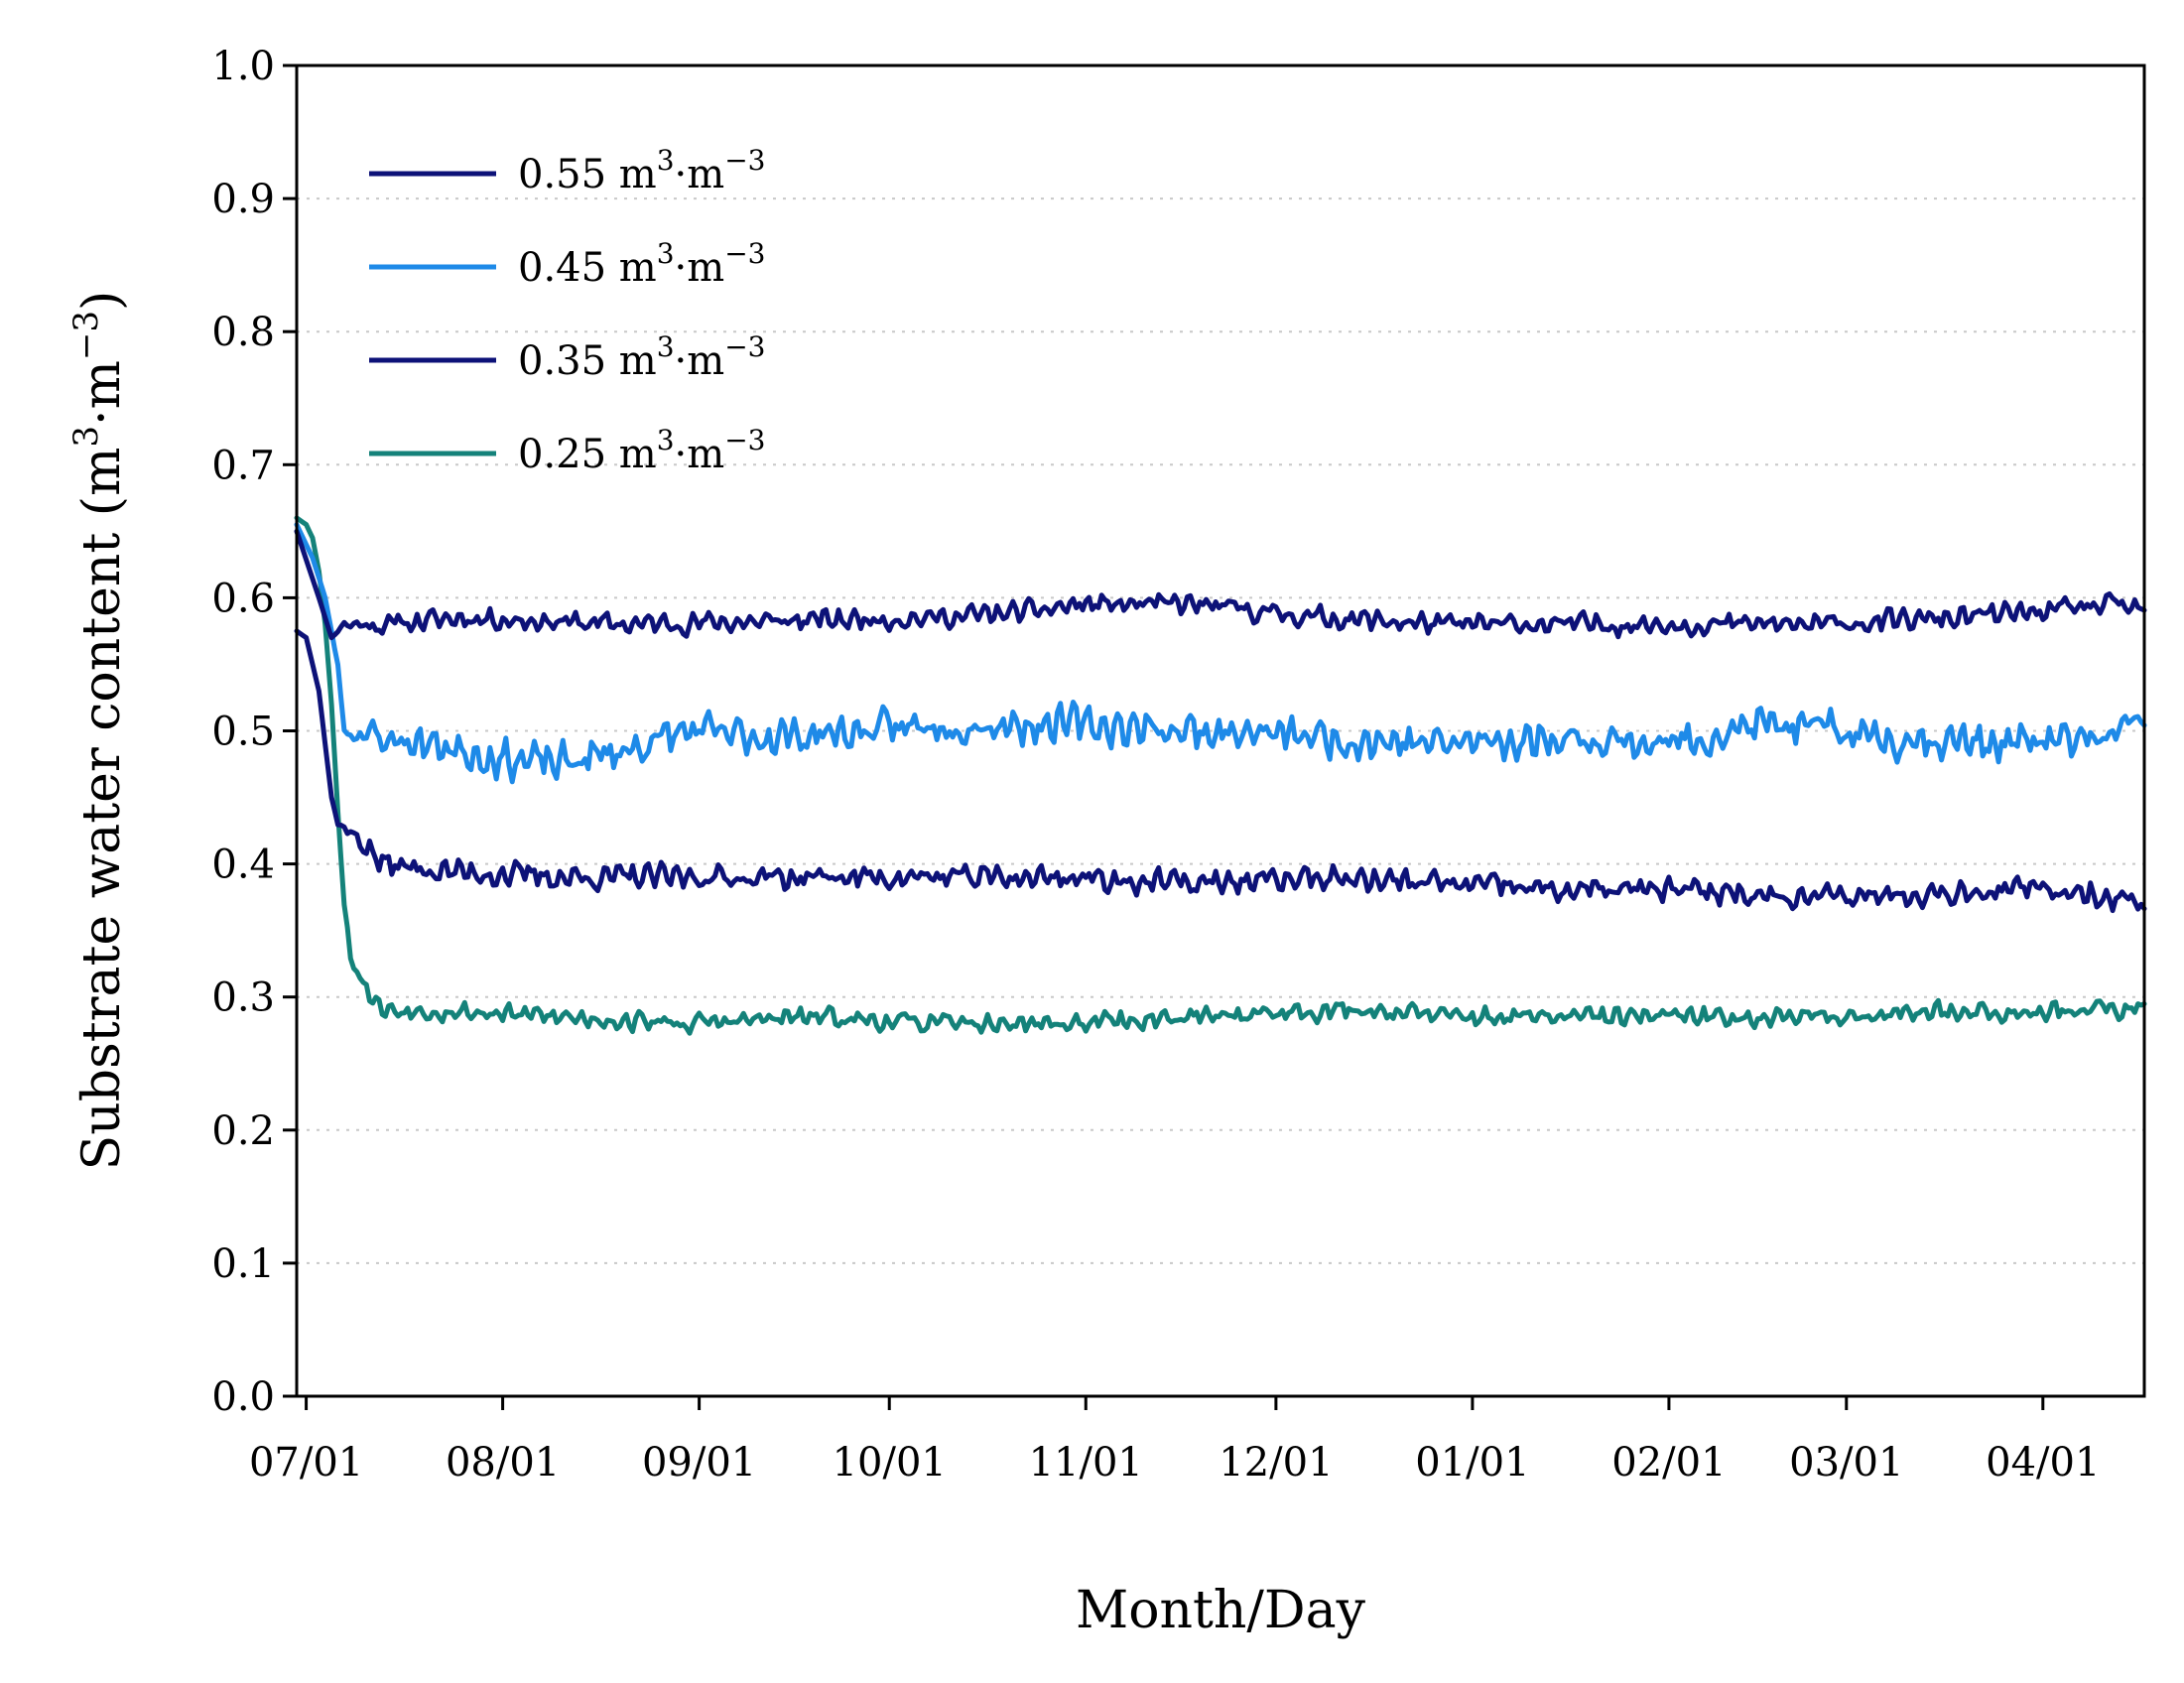  I want to click on y-axis: 0.0 0.1 0.2 0.3 0.4 0.5 0.6 0.7 0.8 0.9 1.0, so click(254, 732).